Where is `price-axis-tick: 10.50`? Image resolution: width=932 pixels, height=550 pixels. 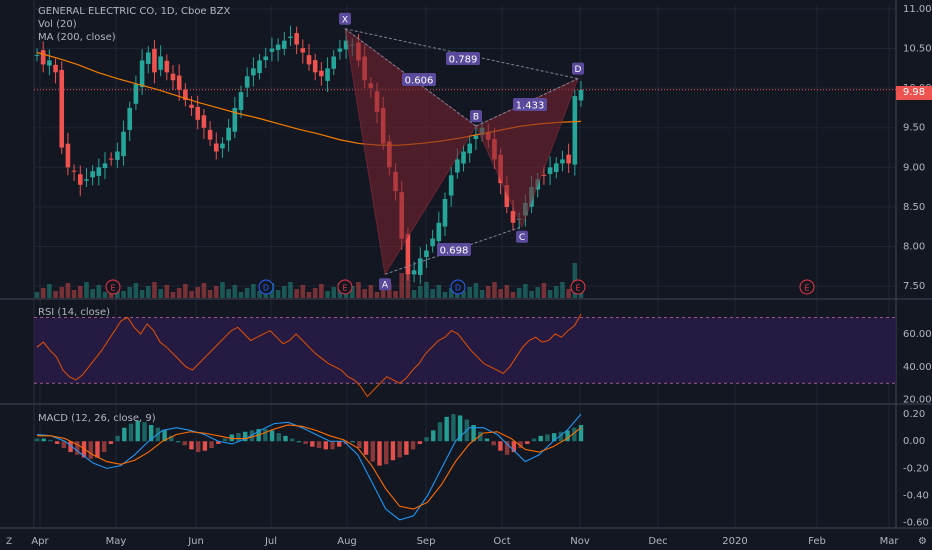 price-axis-tick: 10.50 is located at coordinates (917, 49).